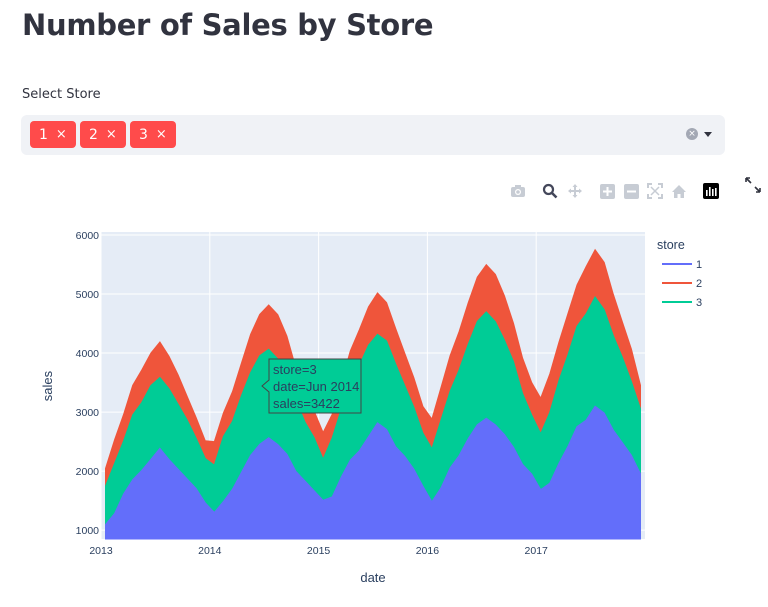  I want to click on store-tag-3: 3 ×, so click(153, 134).